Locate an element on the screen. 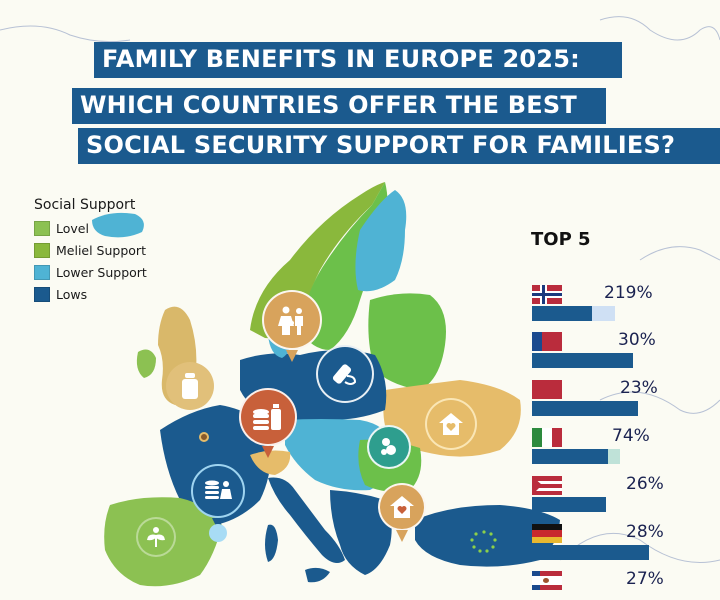 This screenshot has height=600, width=720. legend-swatch-lows is located at coordinates (42, 294).